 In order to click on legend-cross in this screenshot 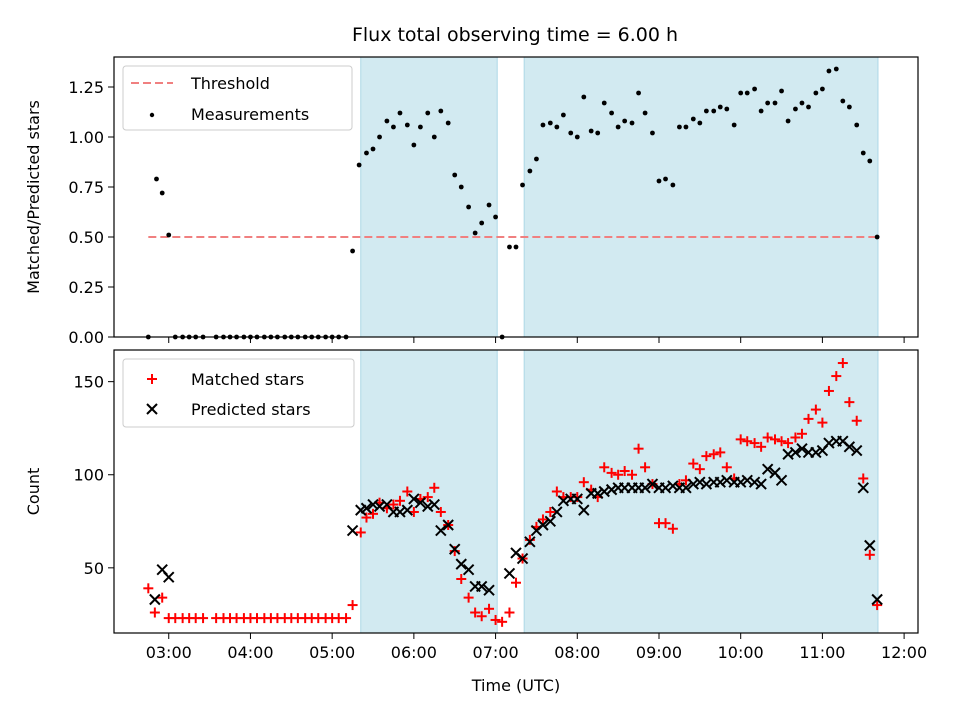, I will do `click(152, 409)`.